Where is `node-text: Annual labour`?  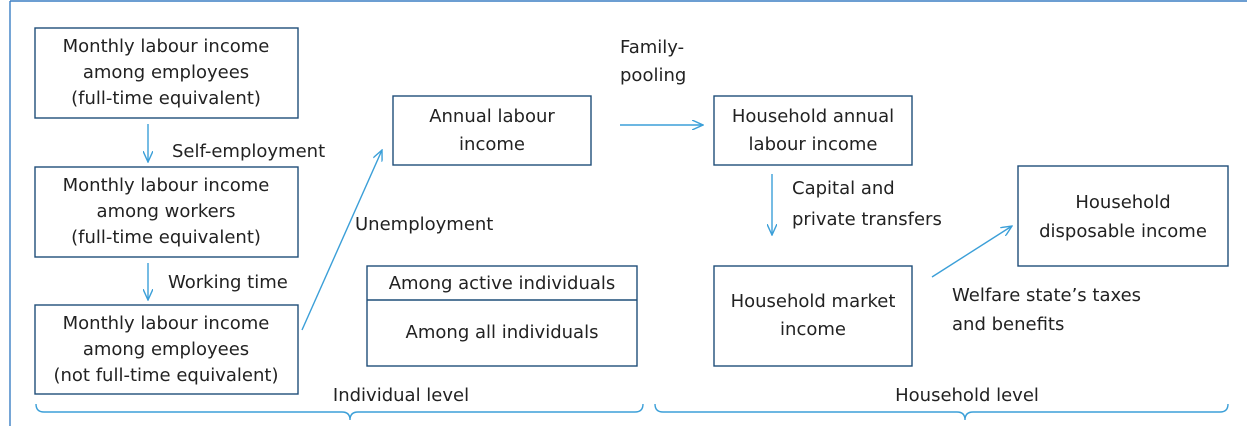
node-text: Annual labour is located at coordinates (492, 116).